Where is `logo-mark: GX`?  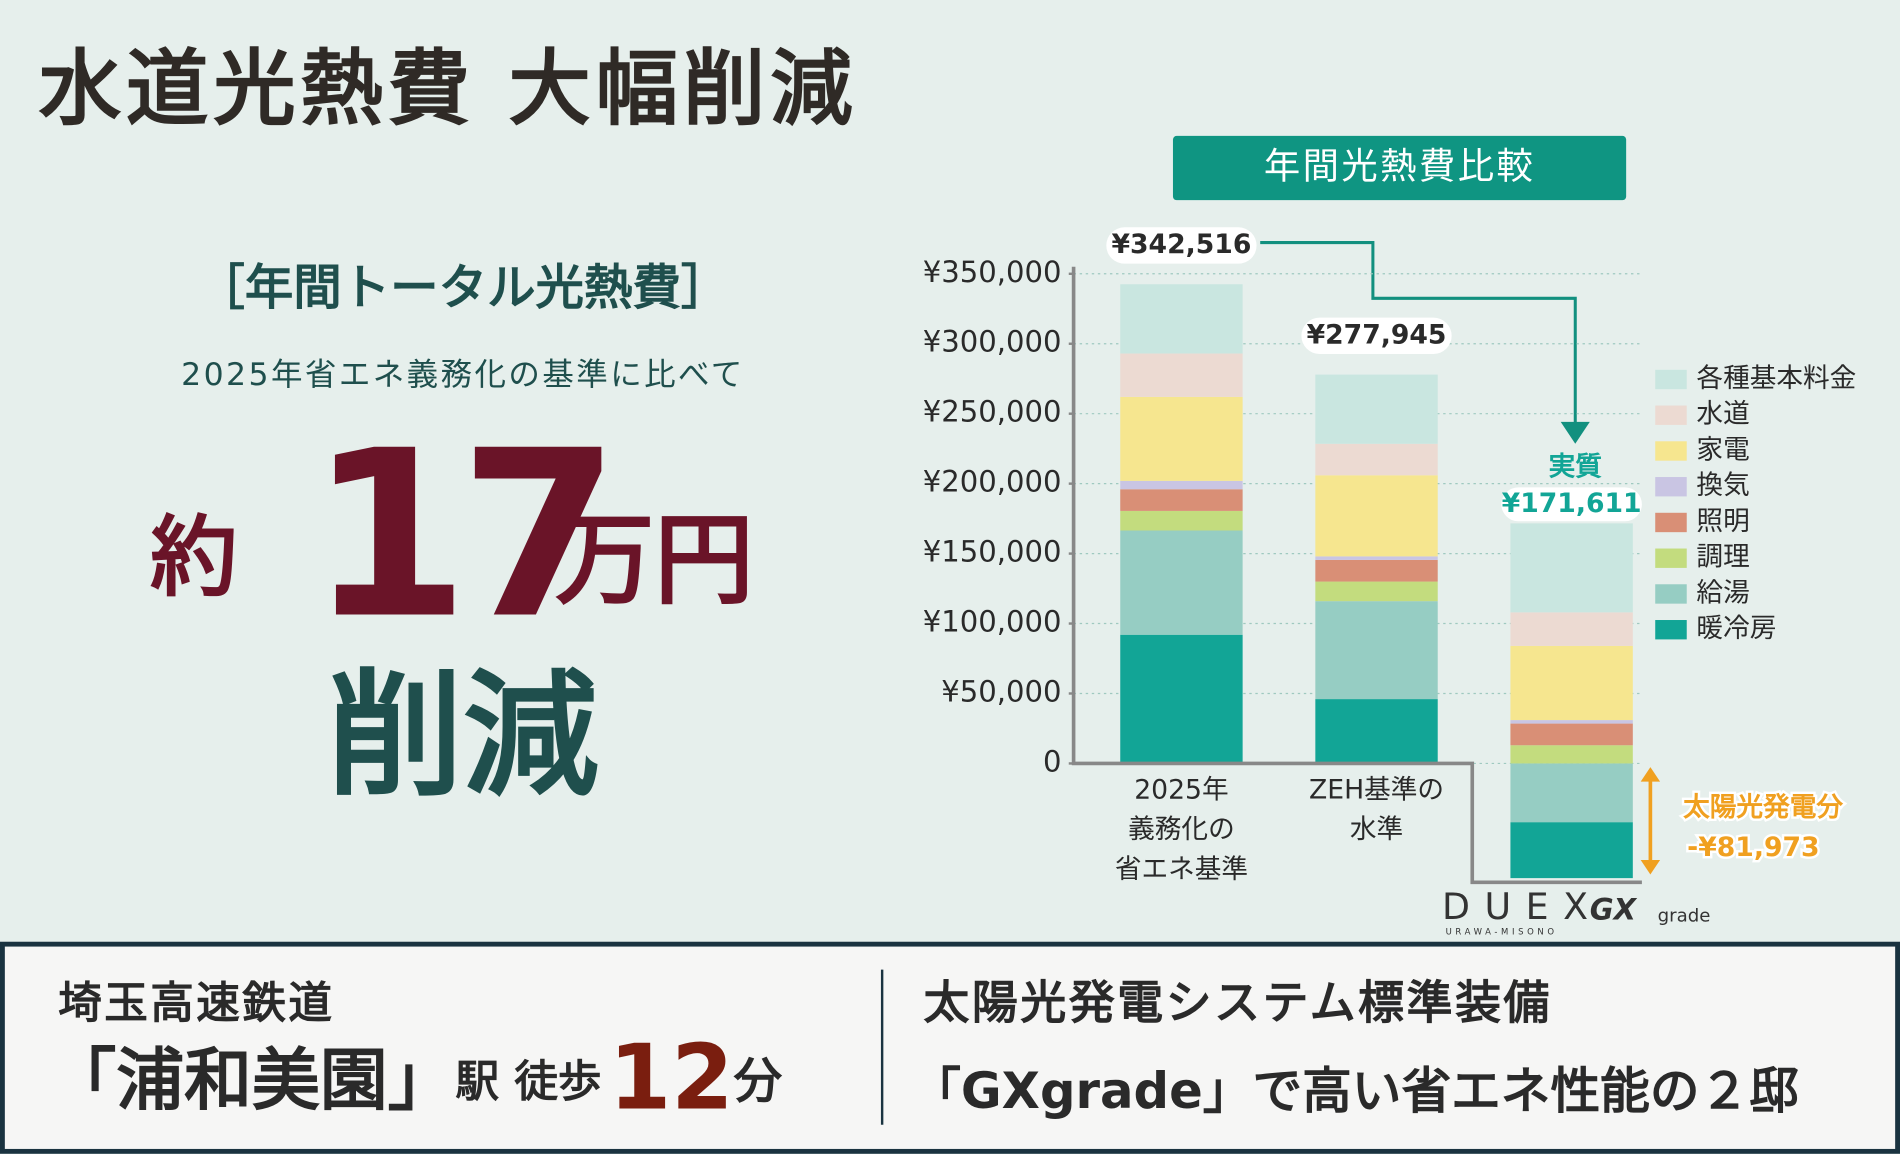
logo-mark: GX is located at coordinates (1614, 909).